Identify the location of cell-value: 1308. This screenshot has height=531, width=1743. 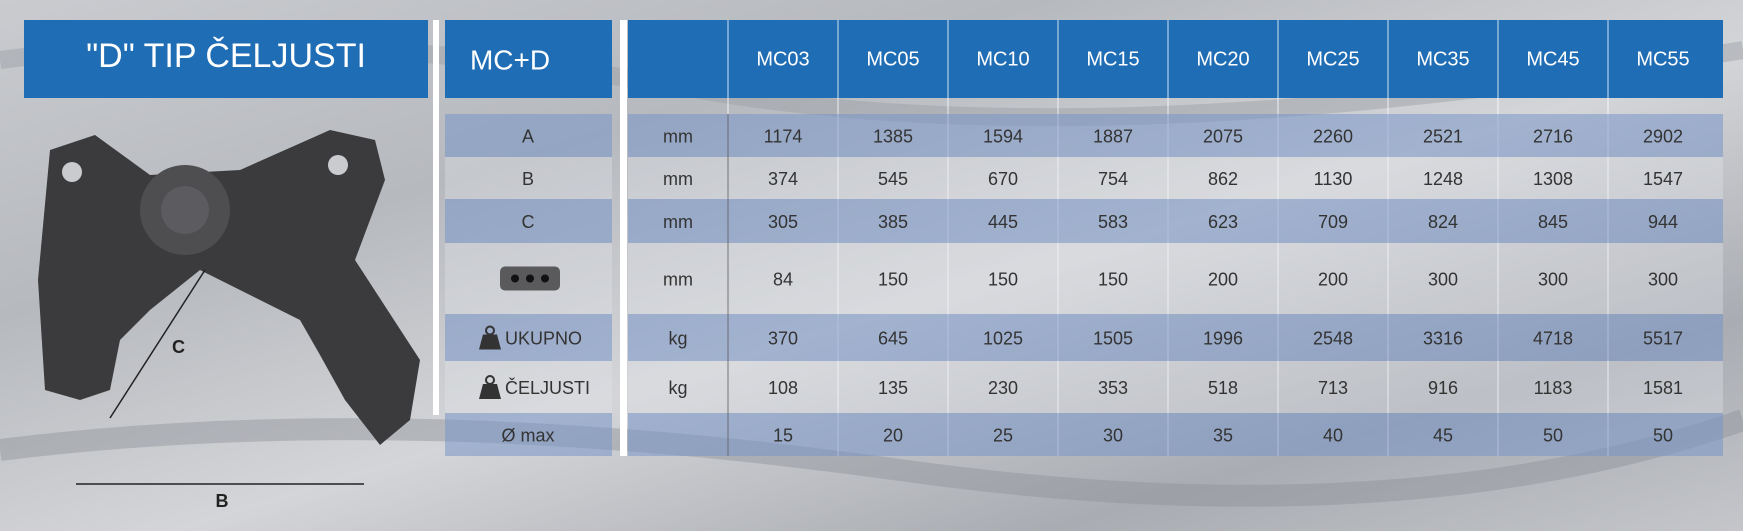
(1553, 179).